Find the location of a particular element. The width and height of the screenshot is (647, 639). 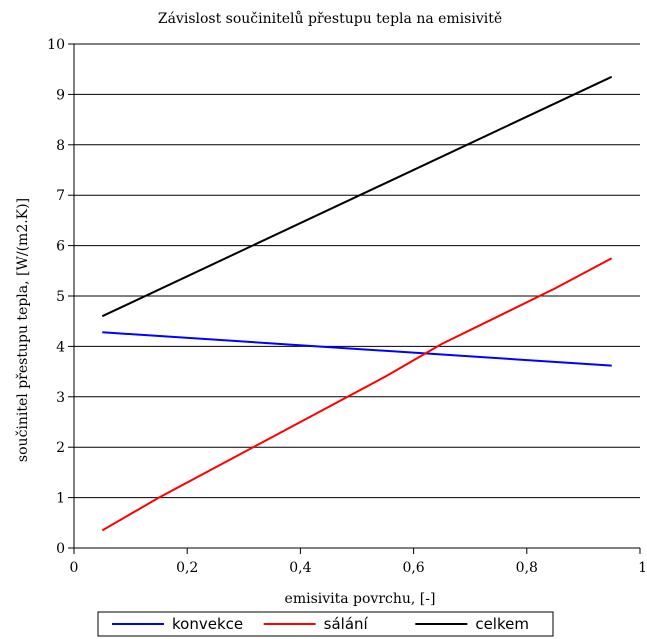

x-axis-label: emisivita povrchu, [-] is located at coordinates (360, 599).